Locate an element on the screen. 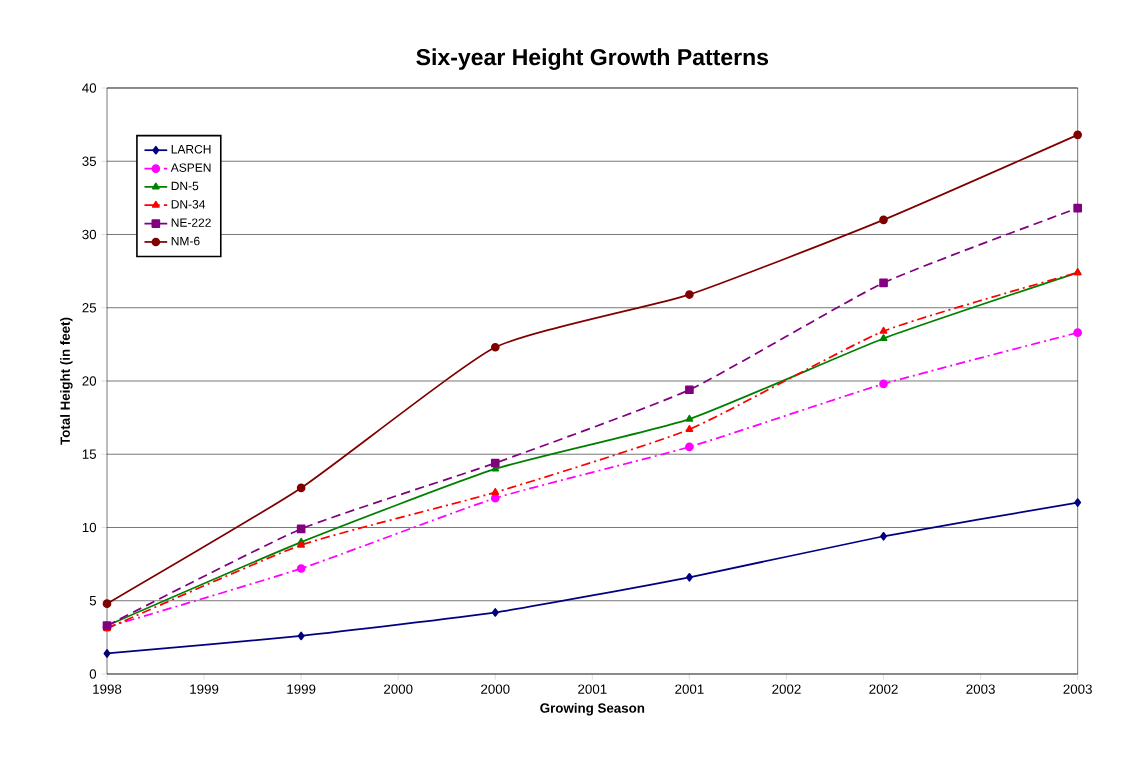 Image resolution: width=1132 pixels, height=777 pixels. y-tick-label: 20 is located at coordinates (89, 381).